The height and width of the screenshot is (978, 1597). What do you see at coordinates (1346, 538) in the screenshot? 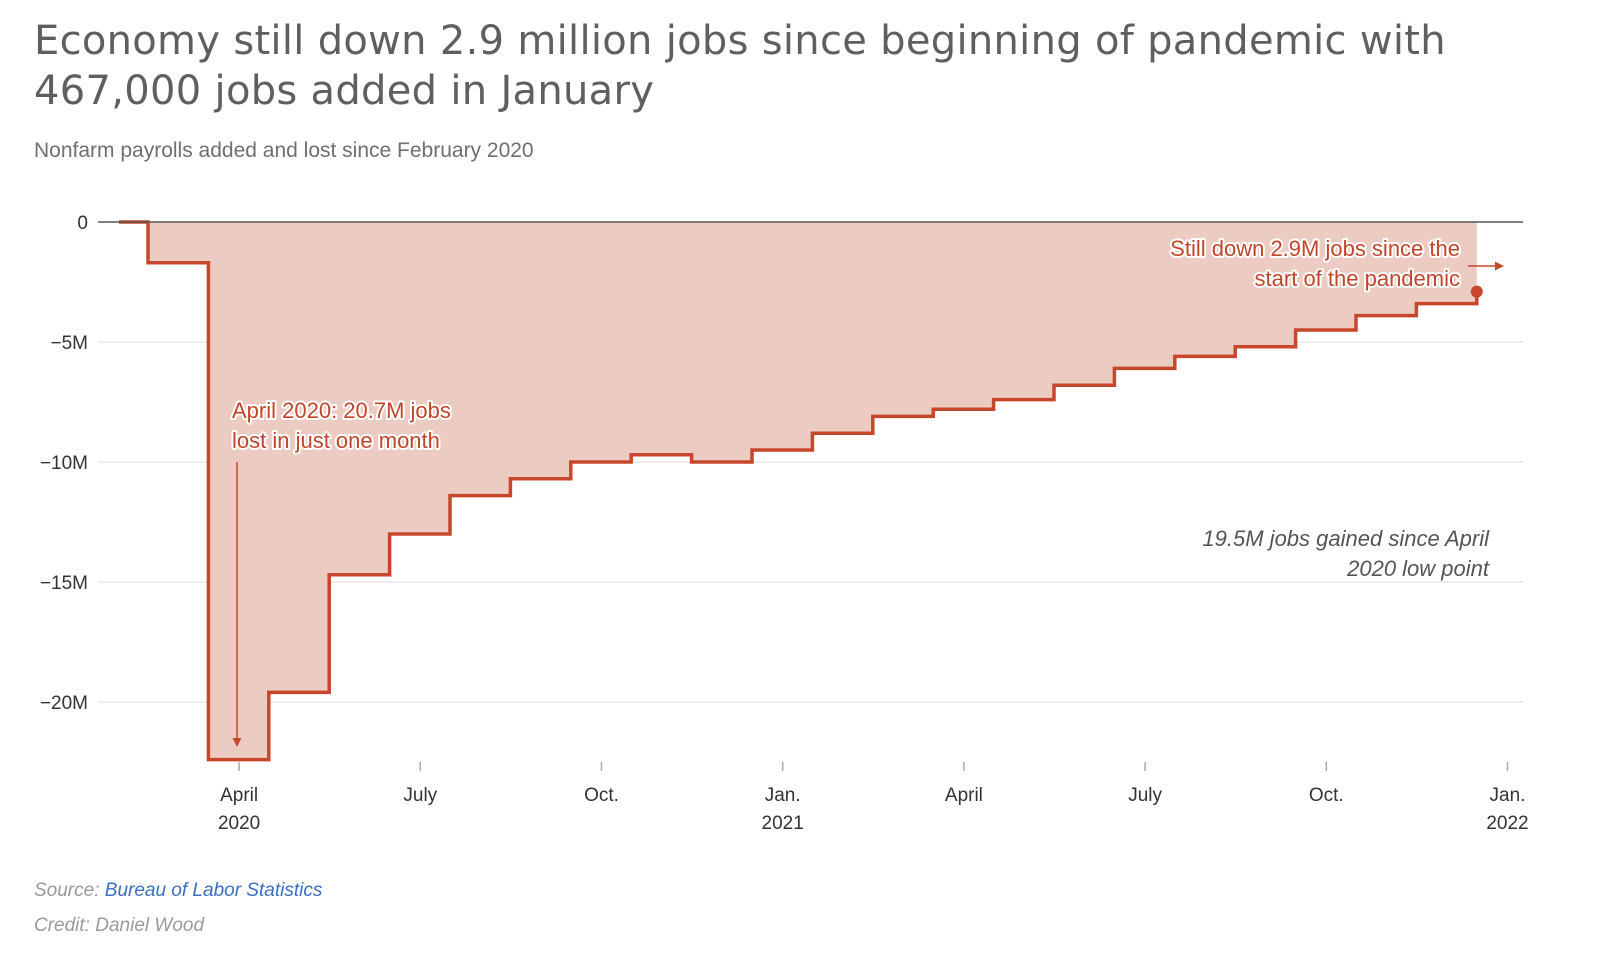
I see `jobs-gained-annotation: 19.5M jobs gained since April` at bounding box center [1346, 538].